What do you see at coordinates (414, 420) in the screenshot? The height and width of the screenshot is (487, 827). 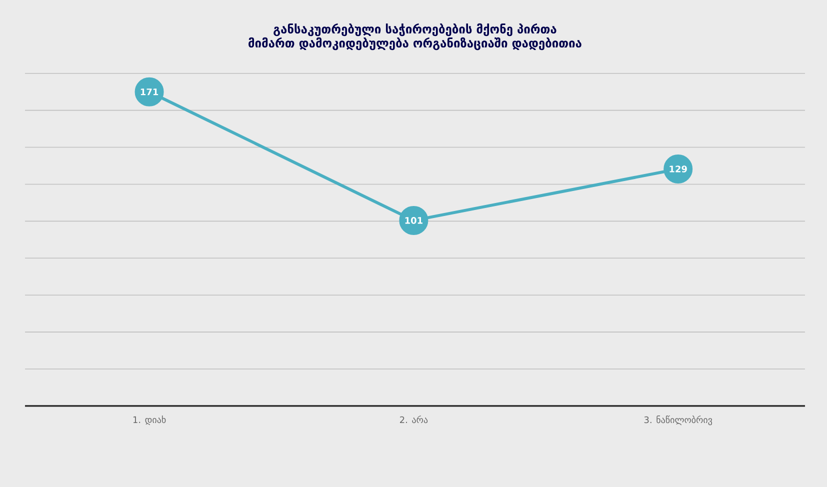 I see `x-tick-label: 2. არა` at bounding box center [414, 420].